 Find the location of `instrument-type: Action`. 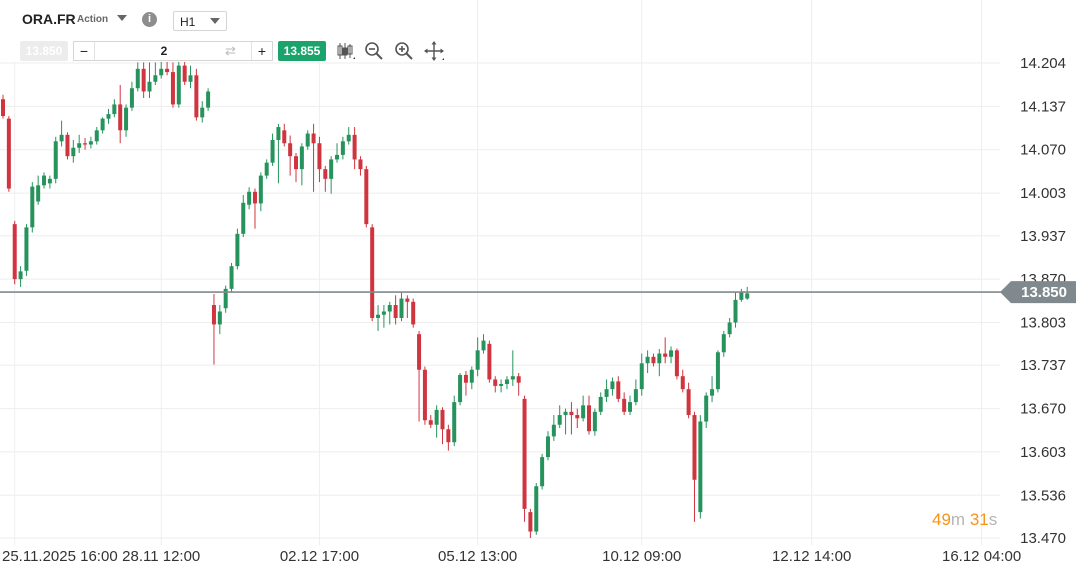

instrument-type: Action is located at coordinates (93, 19).